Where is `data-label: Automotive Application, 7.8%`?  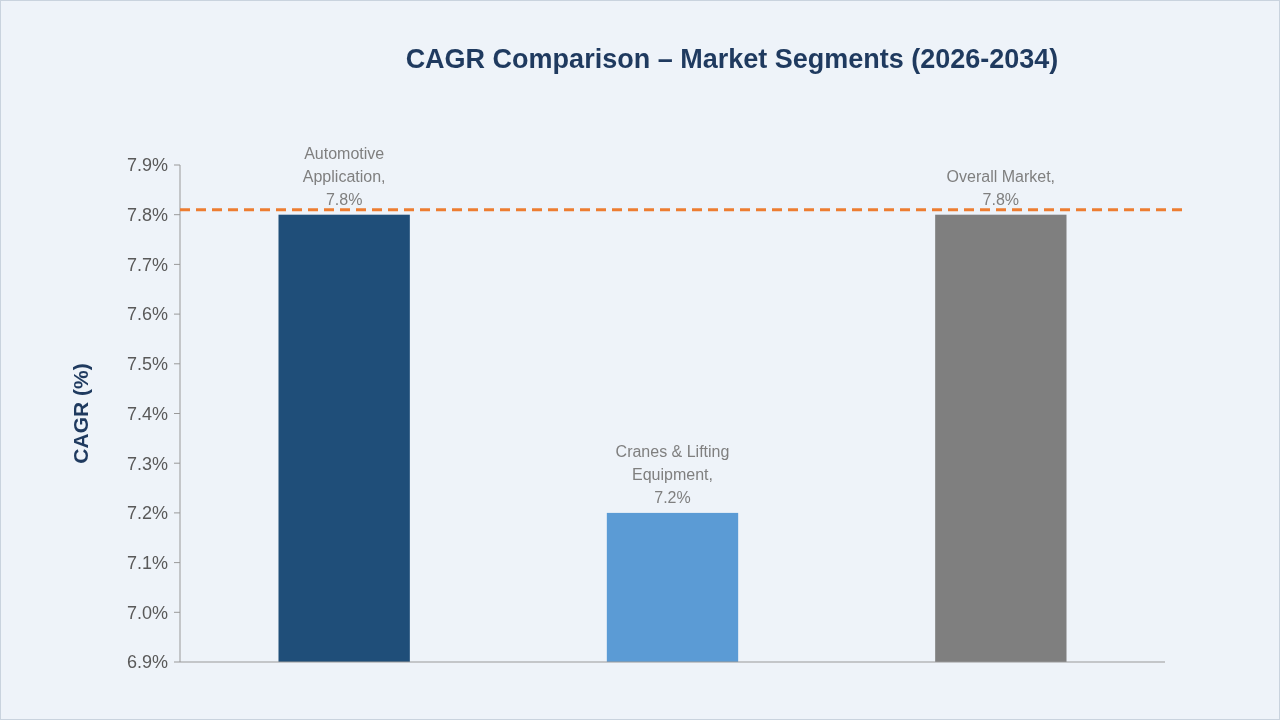
data-label: Automotive Application, 7.8% is located at coordinates (344, 176).